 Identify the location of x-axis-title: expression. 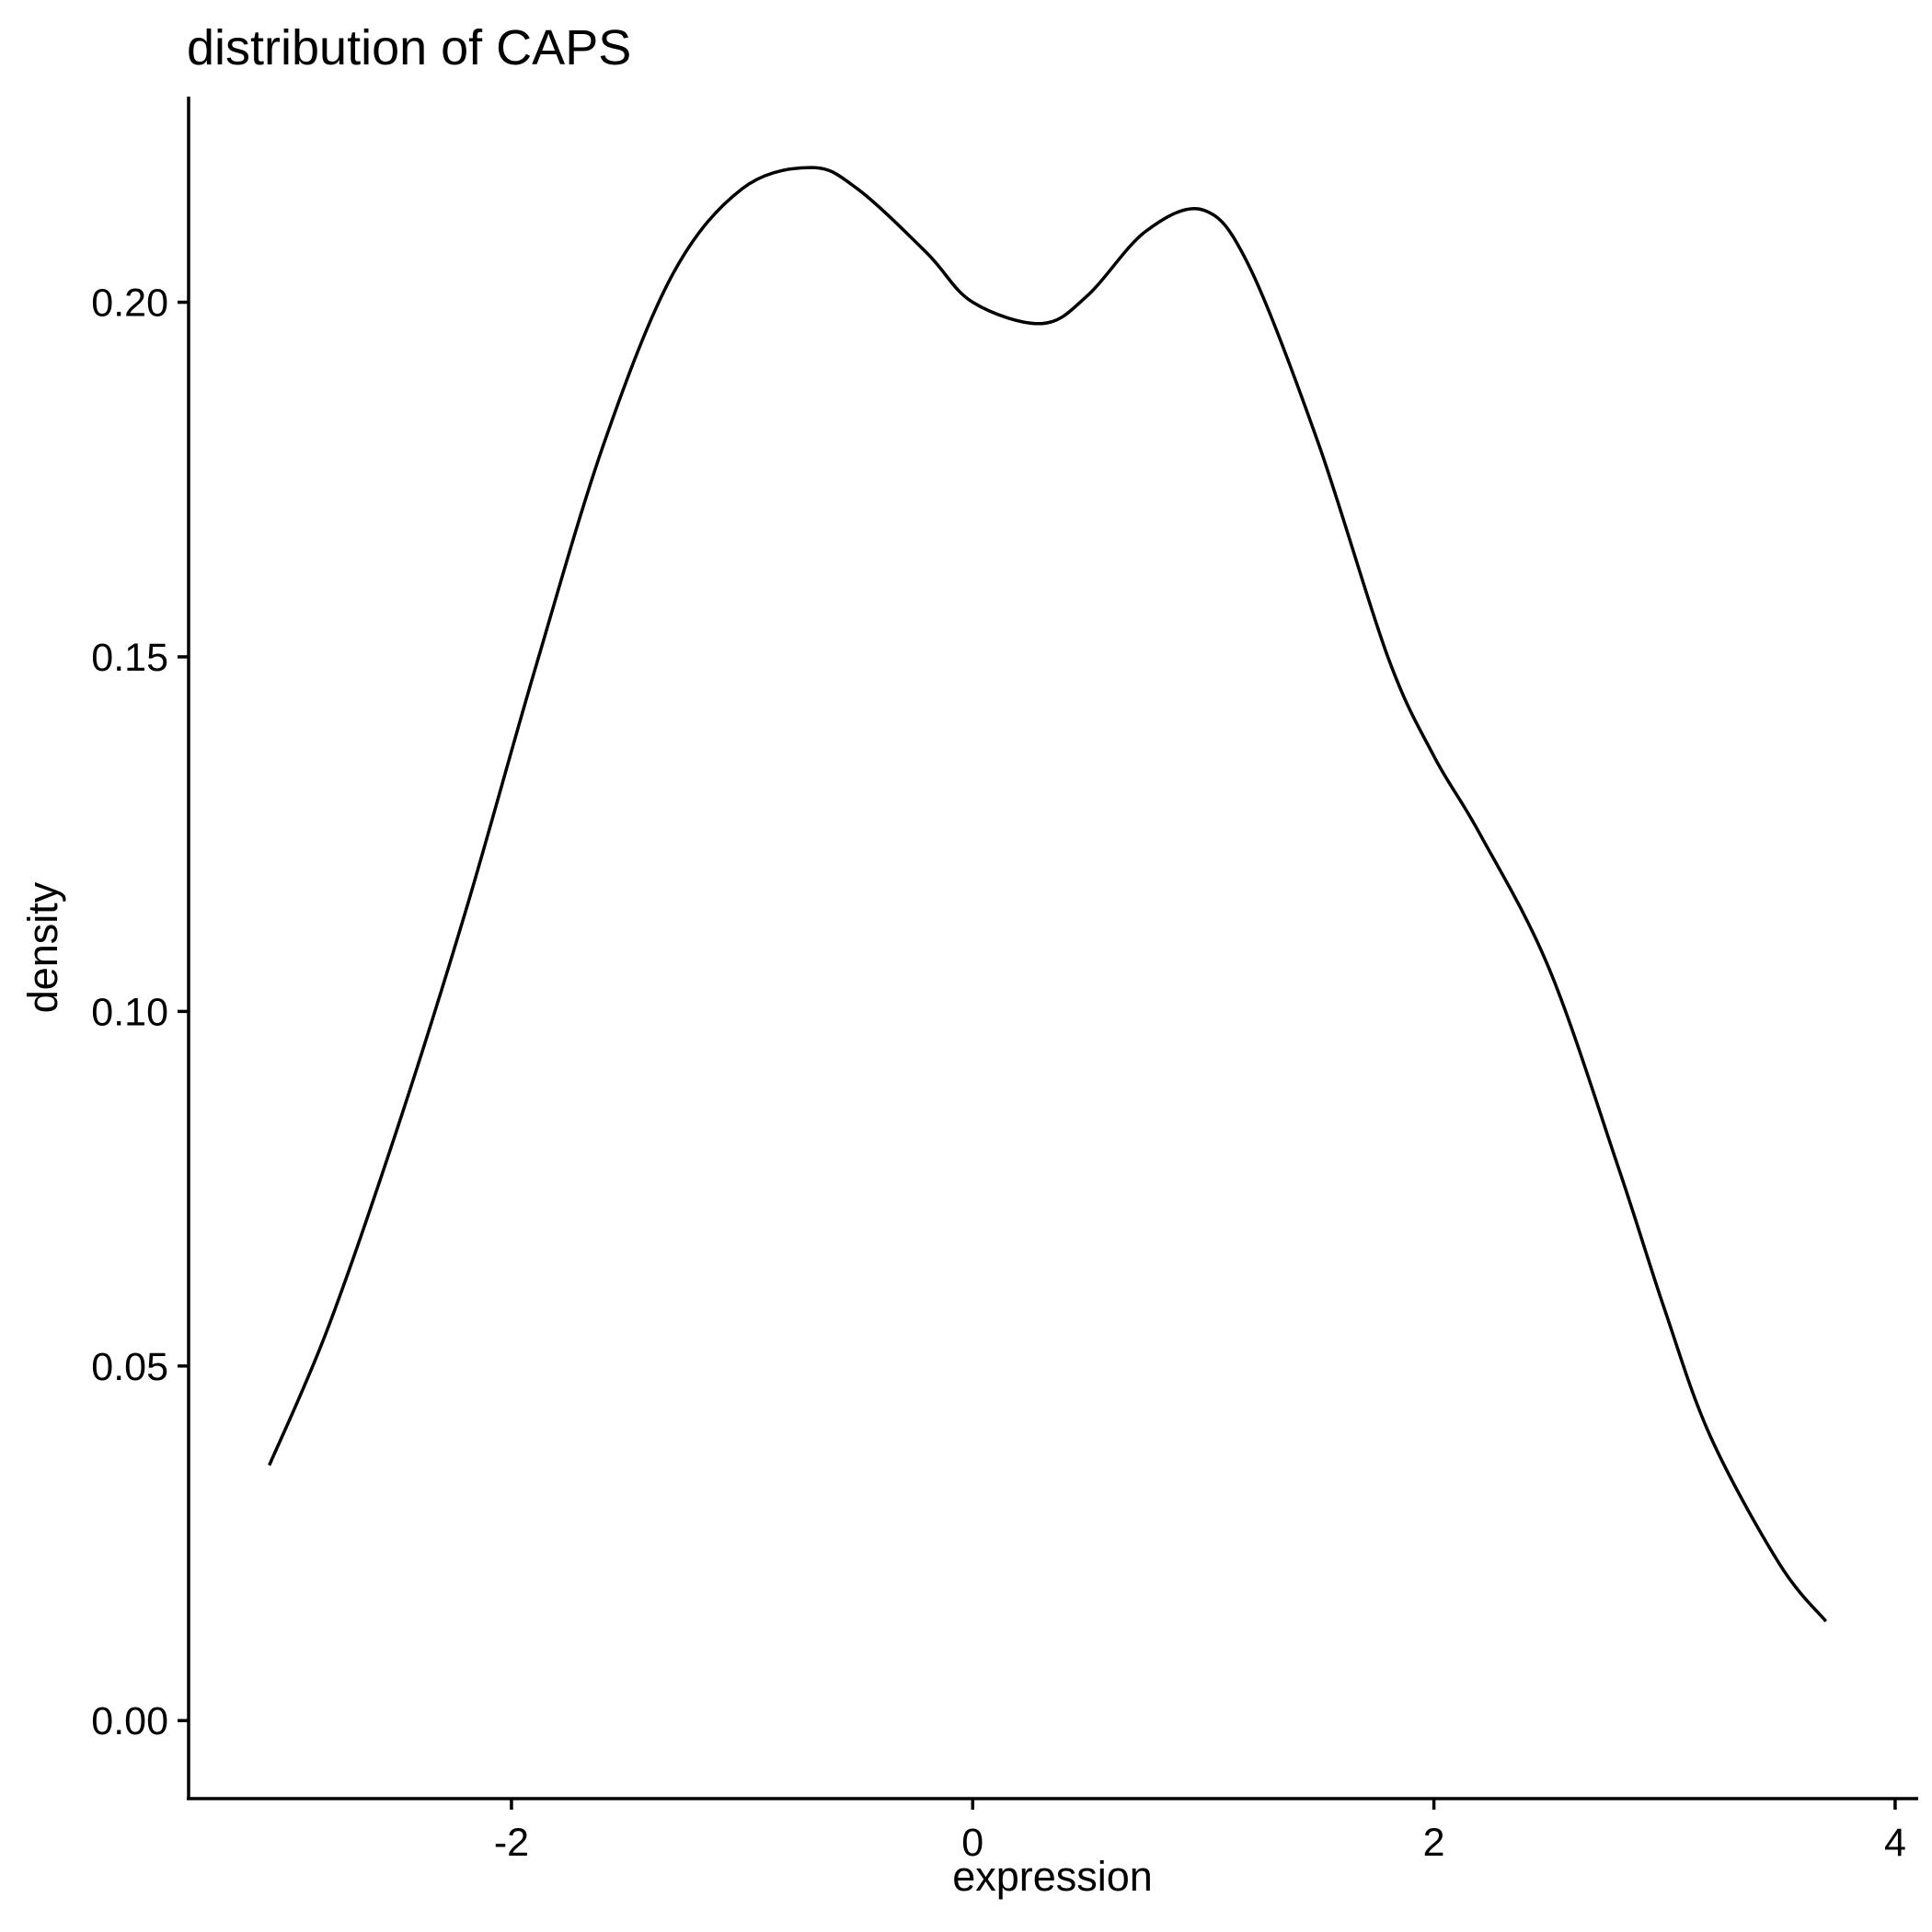
(1052, 1876).